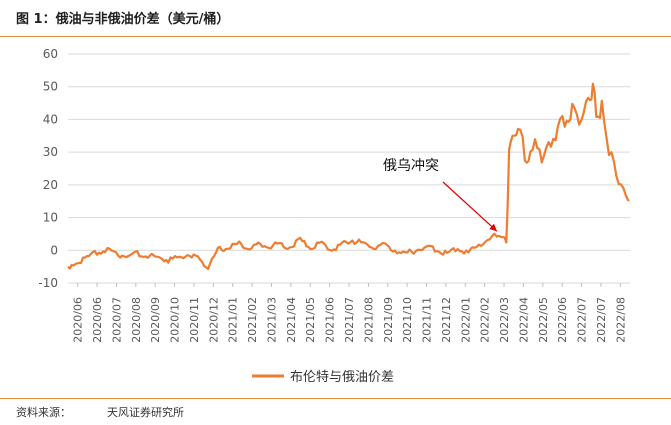 The height and width of the screenshot is (425, 671). I want to click on x-tick-label: 2020/07, so click(116, 320).